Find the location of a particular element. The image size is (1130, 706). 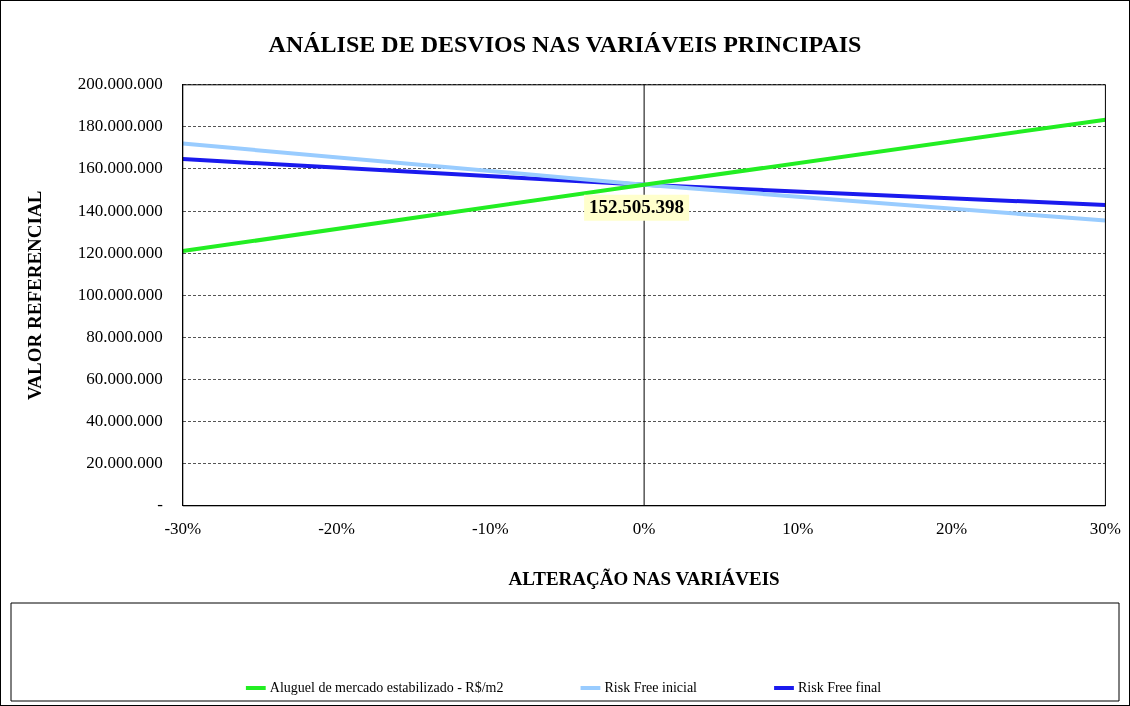

x-tick-label: 0% is located at coordinates (644, 529).